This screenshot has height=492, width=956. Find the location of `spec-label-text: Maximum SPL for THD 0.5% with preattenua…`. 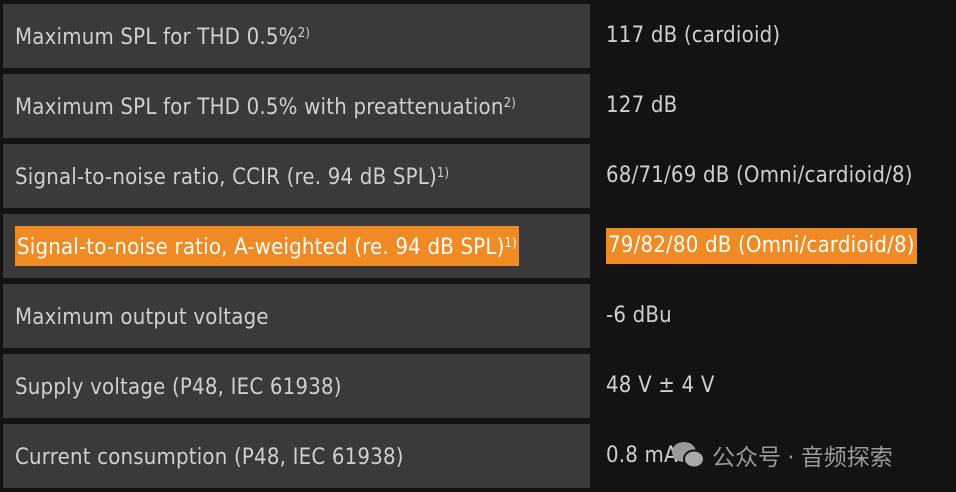

spec-label-text: Maximum SPL for THD 0.5% with preattenua… is located at coordinates (259, 107).